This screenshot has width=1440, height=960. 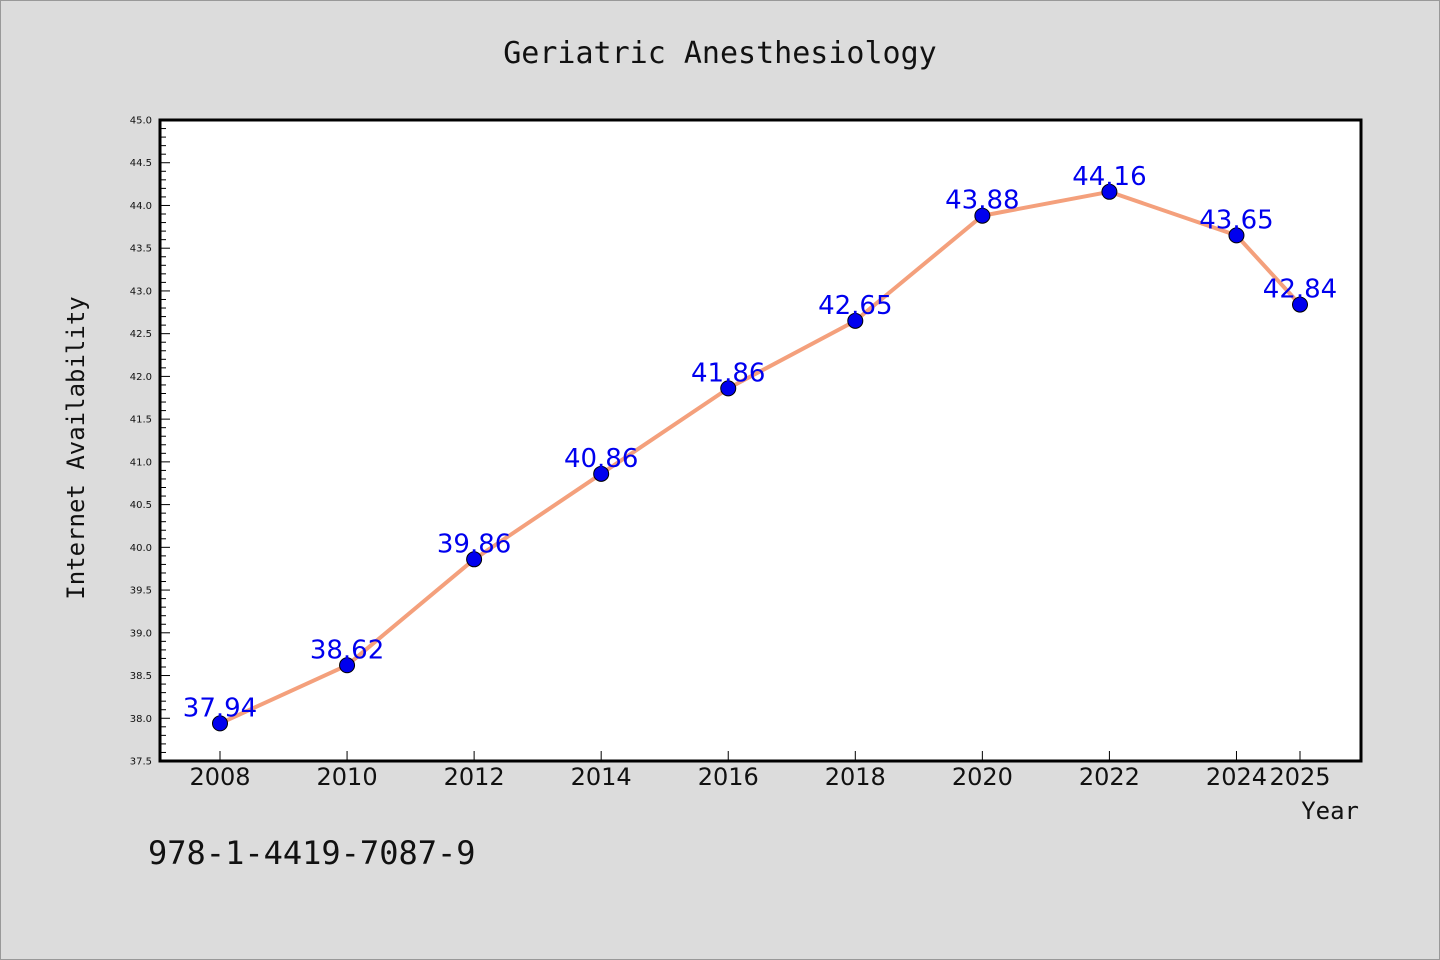 What do you see at coordinates (728, 373) in the screenshot?
I see `data-label: 41.86` at bounding box center [728, 373].